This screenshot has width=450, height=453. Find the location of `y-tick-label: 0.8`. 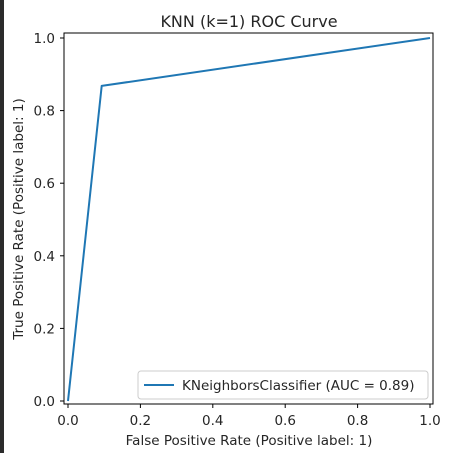

y-tick-label: 0.8 is located at coordinates (44, 112).